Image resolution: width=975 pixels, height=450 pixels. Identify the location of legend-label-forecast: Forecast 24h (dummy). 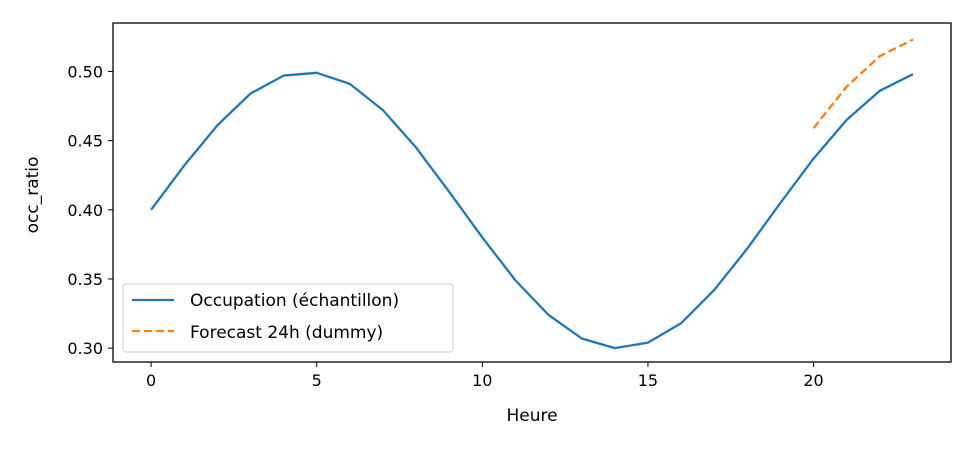
(286, 333).